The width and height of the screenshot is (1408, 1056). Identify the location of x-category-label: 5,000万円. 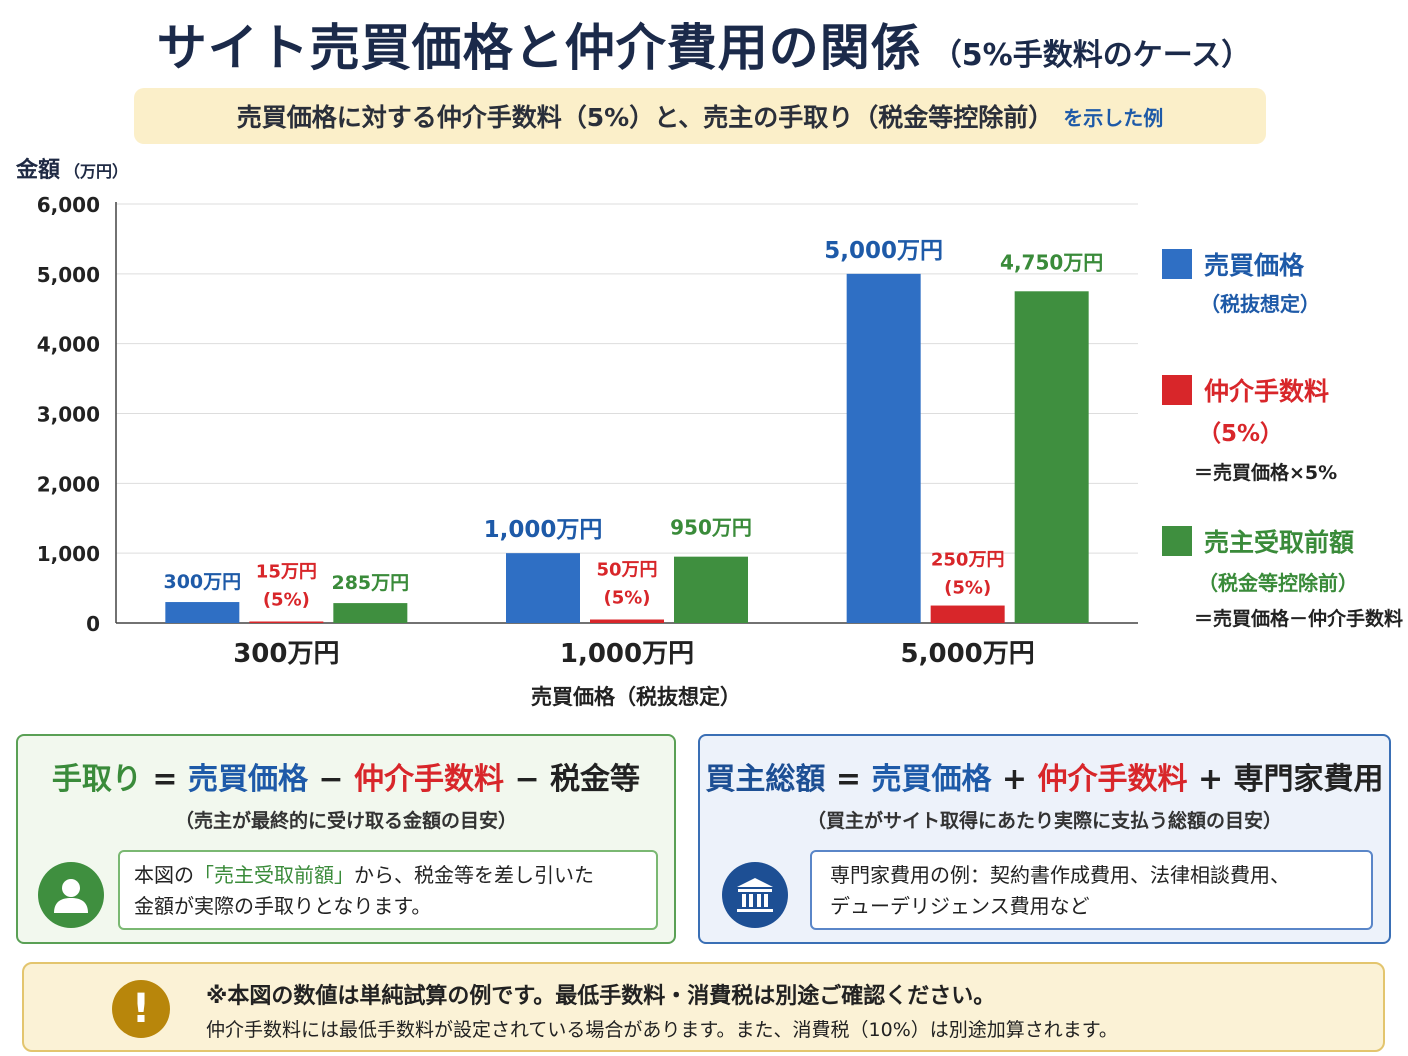
(968, 654).